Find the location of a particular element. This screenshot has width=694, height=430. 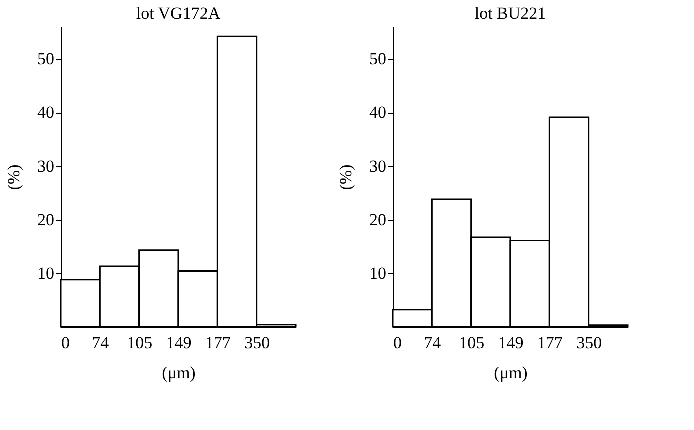

chart-title: lot BU221 is located at coordinates (510, 13).